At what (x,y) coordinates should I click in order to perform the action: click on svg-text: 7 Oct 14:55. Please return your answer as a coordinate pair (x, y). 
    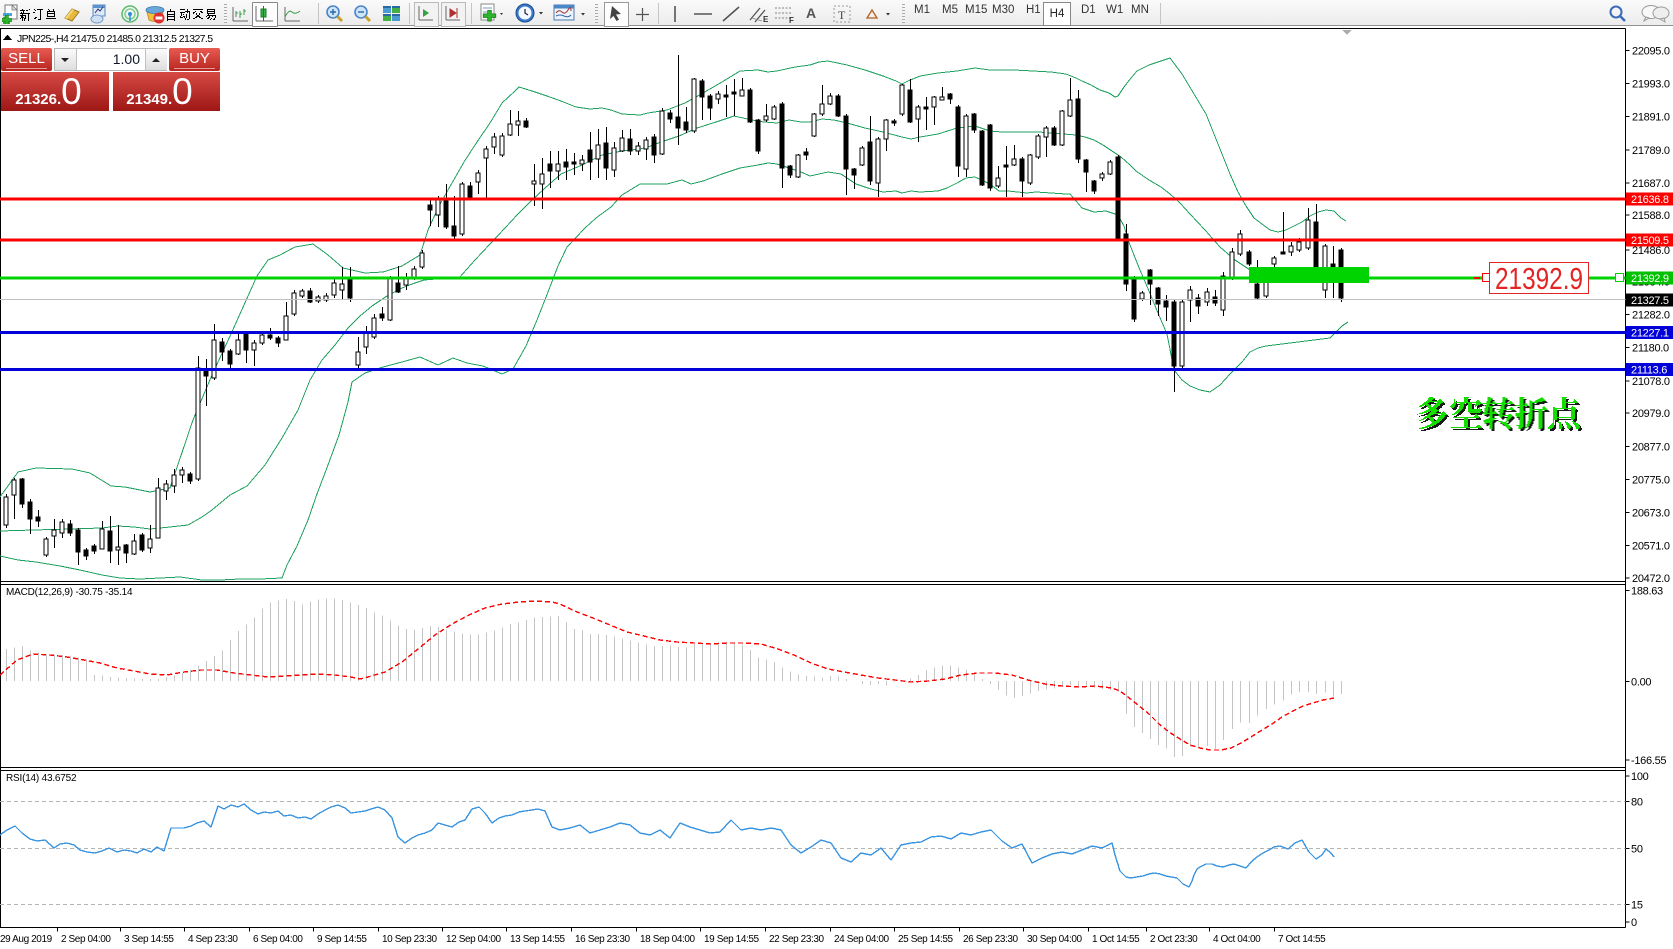
    Looking at the image, I should click on (1302, 939).